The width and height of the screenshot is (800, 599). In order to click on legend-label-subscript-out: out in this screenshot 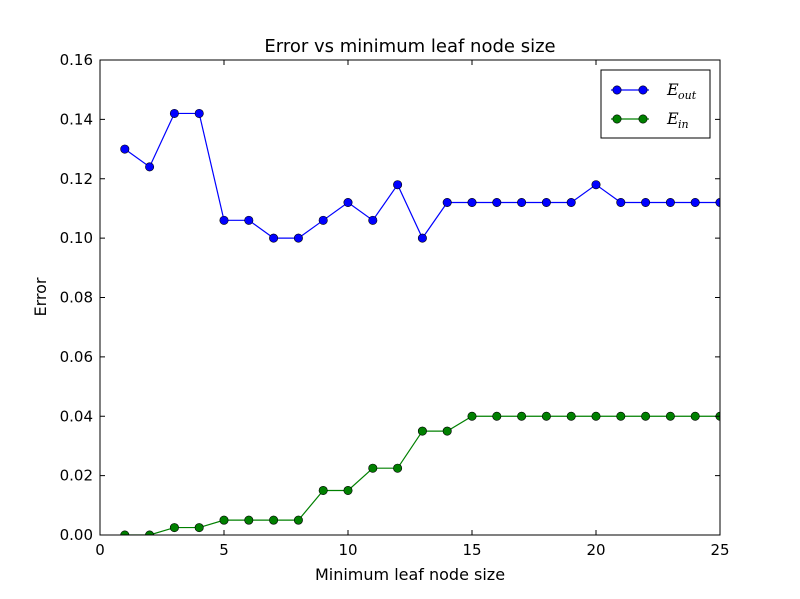, I will do `click(687, 95)`.